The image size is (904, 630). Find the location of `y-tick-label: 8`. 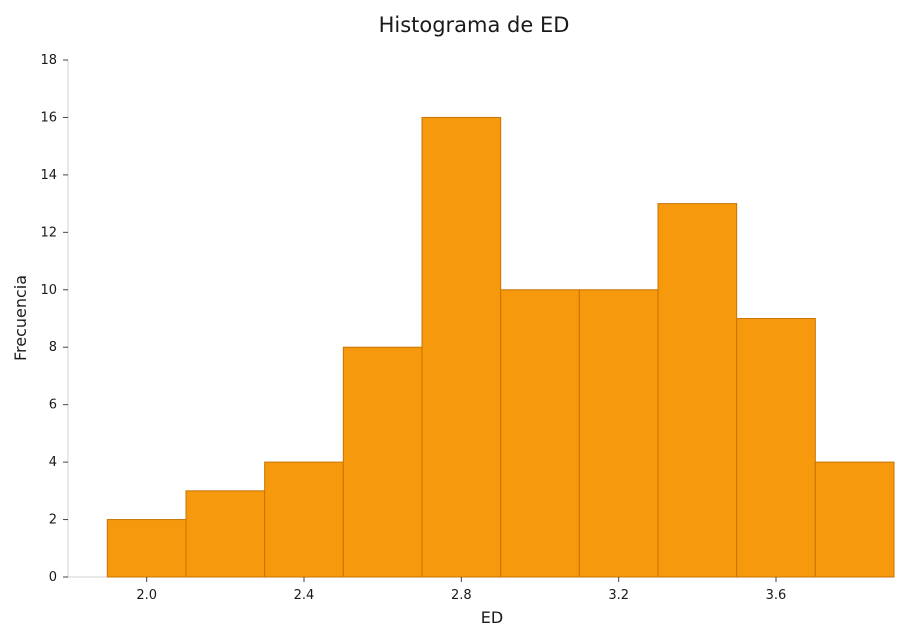

y-tick-label: 8 is located at coordinates (53, 347).